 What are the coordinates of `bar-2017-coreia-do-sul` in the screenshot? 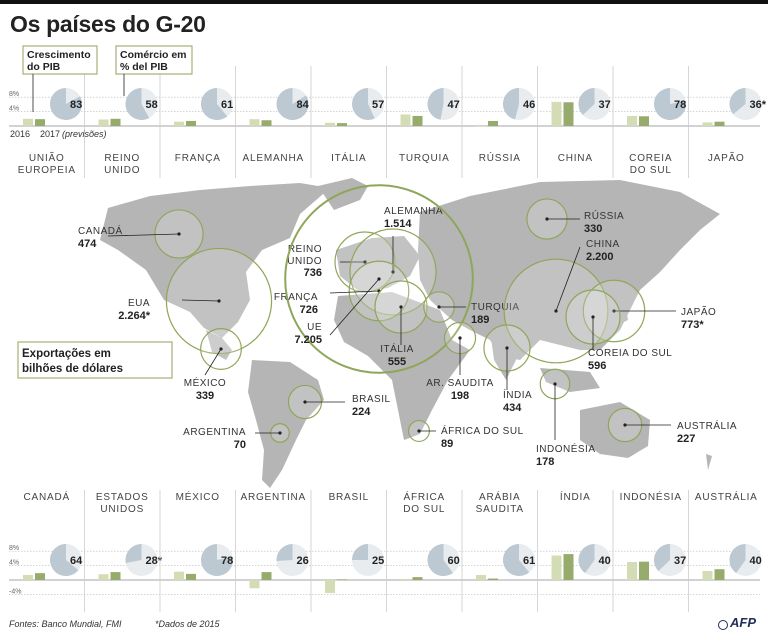 It's located at (644, 121).